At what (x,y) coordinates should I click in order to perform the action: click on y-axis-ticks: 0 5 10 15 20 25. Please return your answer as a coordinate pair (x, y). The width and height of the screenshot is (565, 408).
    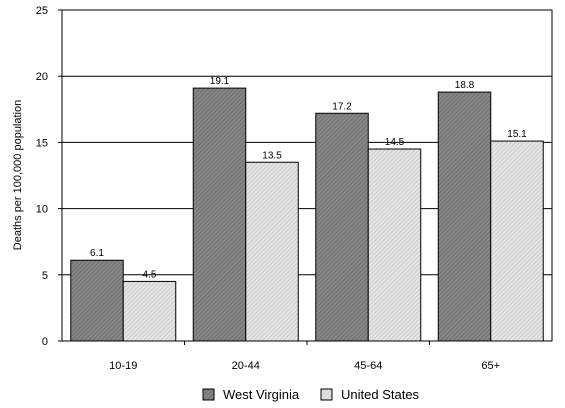
    Looking at the image, I should click on (49, 176).